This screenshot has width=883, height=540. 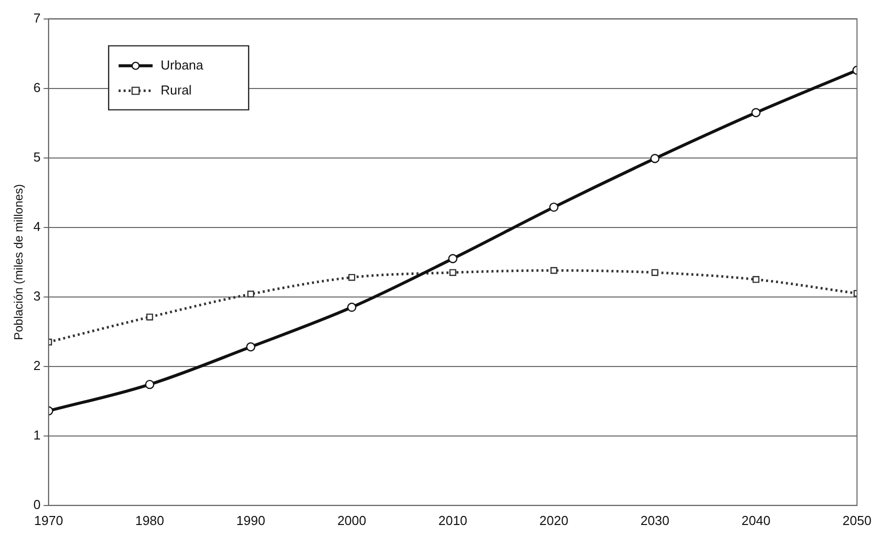 I want to click on y-tick-label: 3, so click(x=37, y=296).